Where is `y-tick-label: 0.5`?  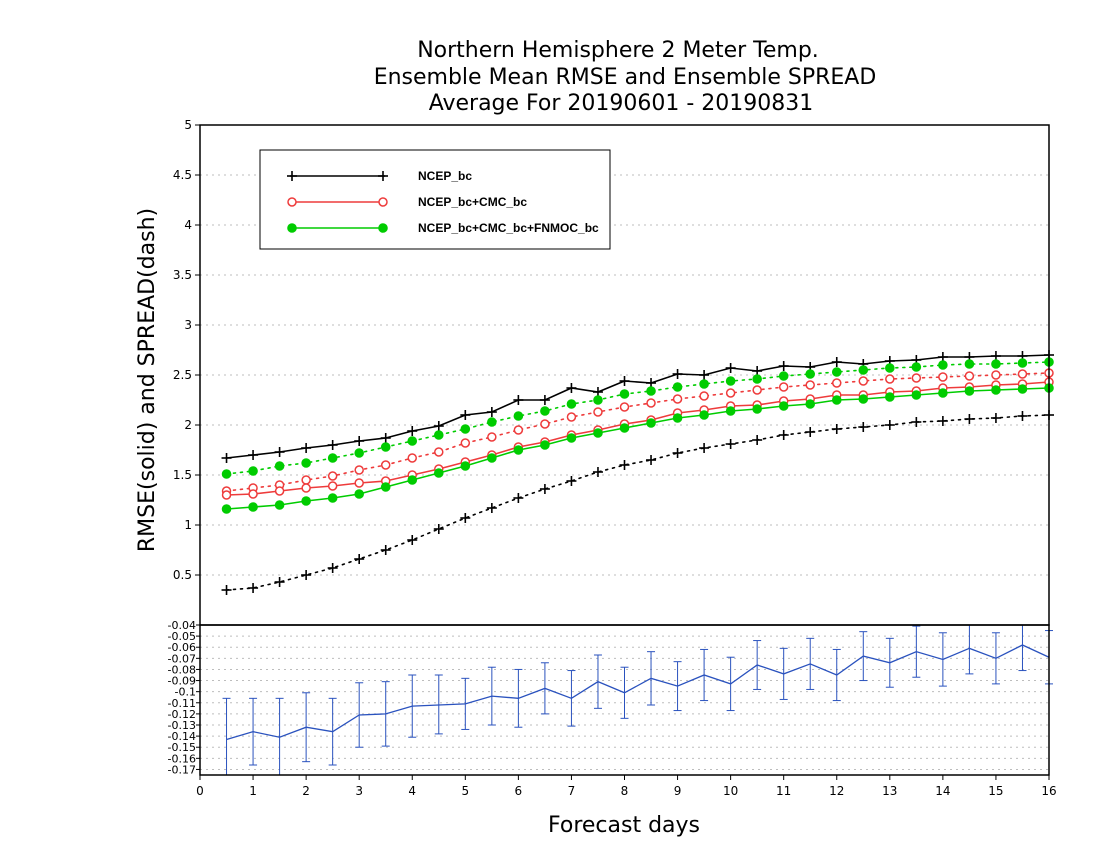
y-tick-label: 0.5 is located at coordinates (182, 575).